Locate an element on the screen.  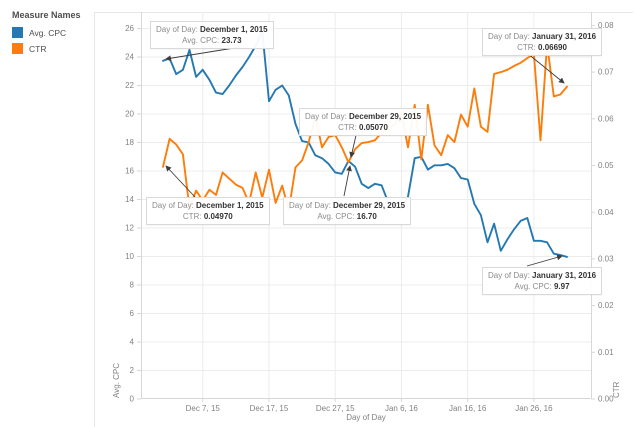
right-axis-tick-label: 0.05 is located at coordinates (606, 165).